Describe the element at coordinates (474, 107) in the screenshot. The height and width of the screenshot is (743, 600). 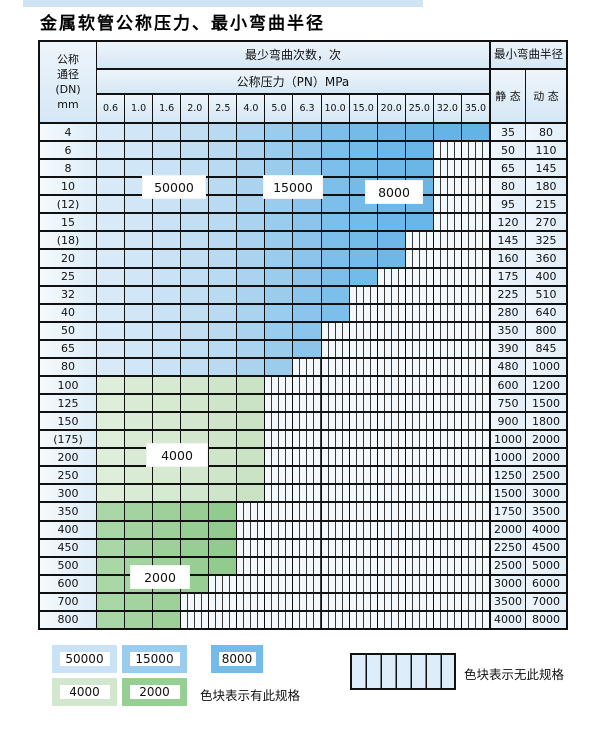
I see `pressure-column-header: 35.0` at that location.